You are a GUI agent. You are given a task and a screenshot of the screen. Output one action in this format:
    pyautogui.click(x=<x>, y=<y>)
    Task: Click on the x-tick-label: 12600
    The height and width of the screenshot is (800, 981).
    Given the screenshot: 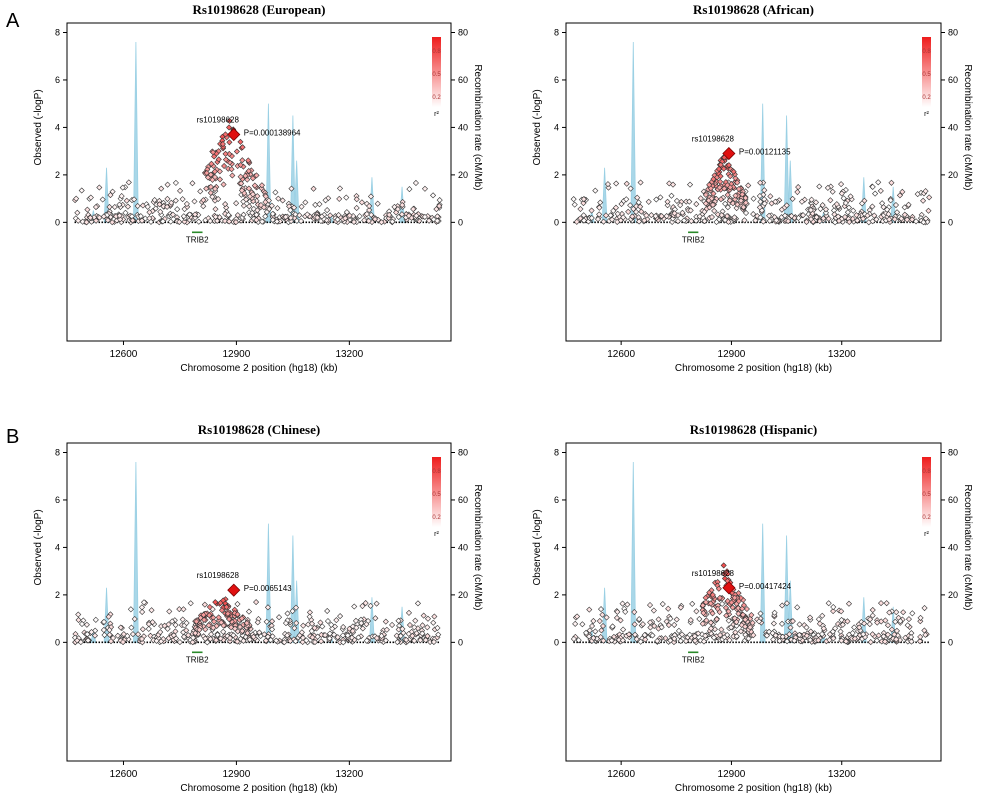 What is the action you would take?
    pyautogui.click(x=621, y=774)
    